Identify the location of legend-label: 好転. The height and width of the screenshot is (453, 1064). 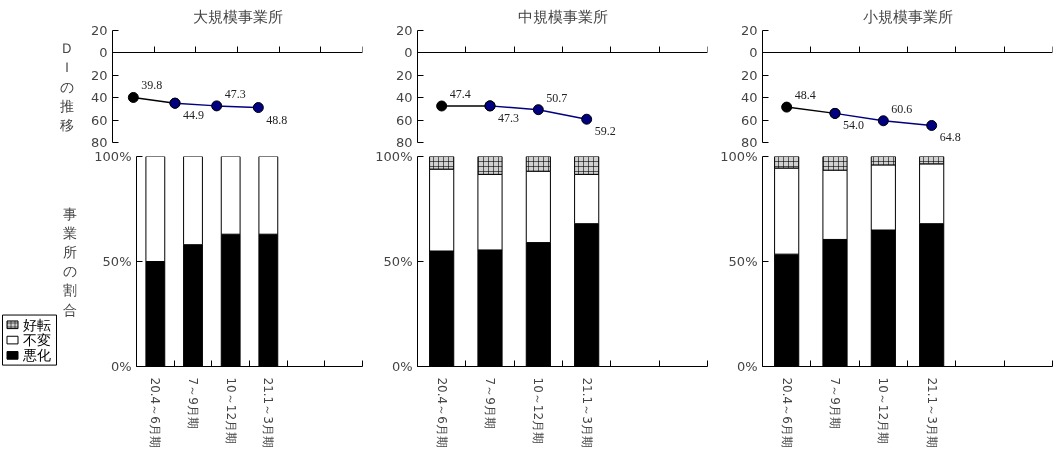
(36, 324).